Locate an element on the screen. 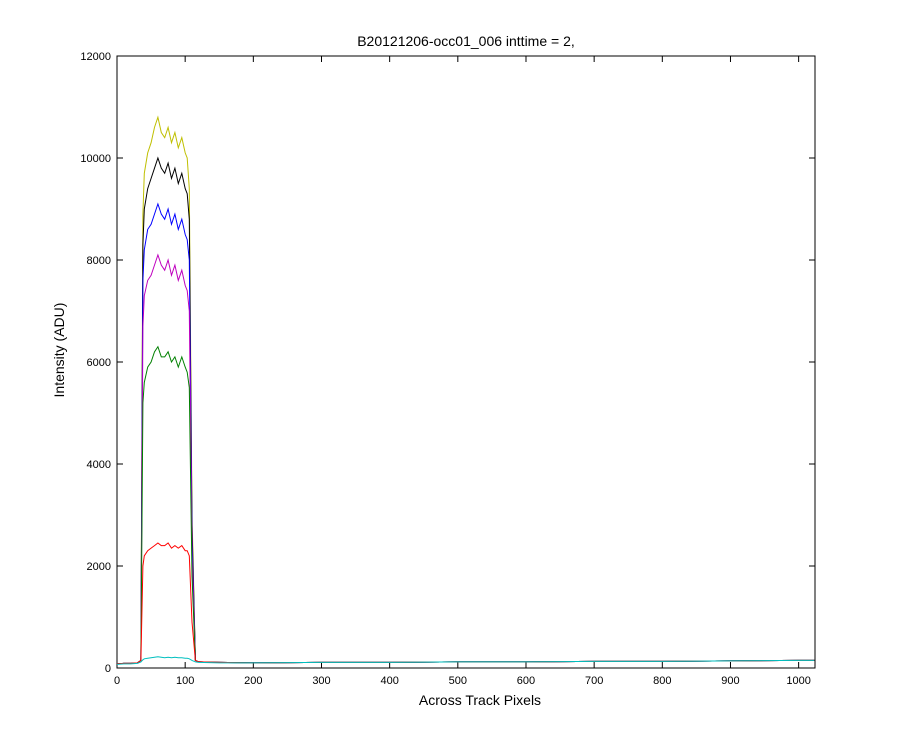 This screenshot has height=750, width=900. y-tick-label: 12000 is located at coordinates (95, 57).